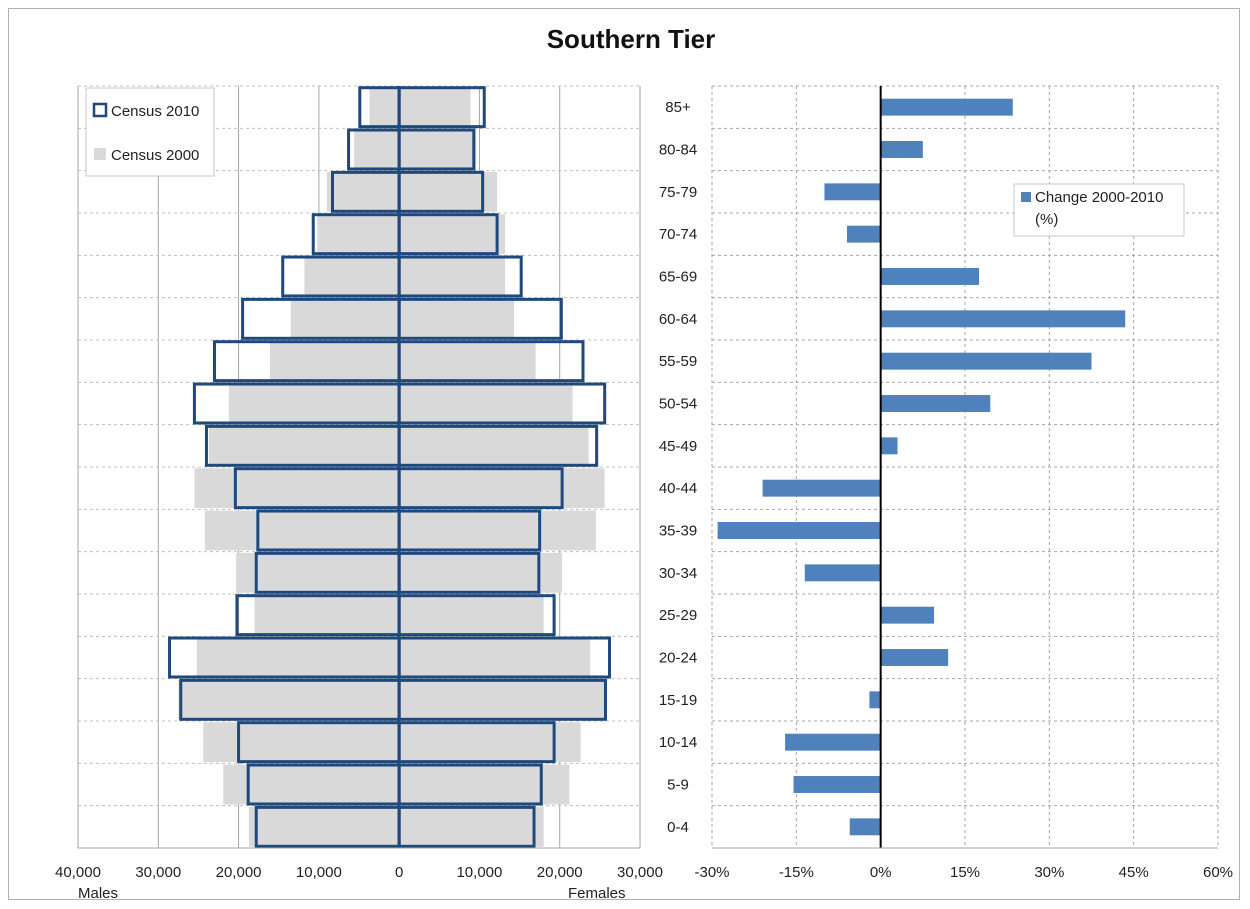  Describe the element at coordinates (384, 107) in the screenshot. I see `bar-2000-male-85+` at that location.